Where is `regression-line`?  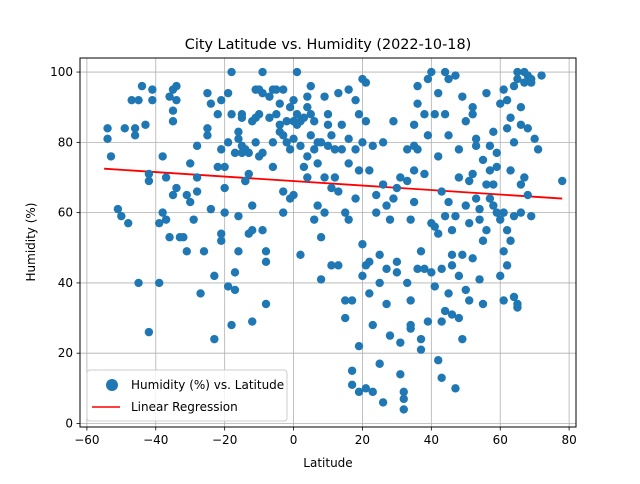 regression-line is located at coordinates (333, 183).